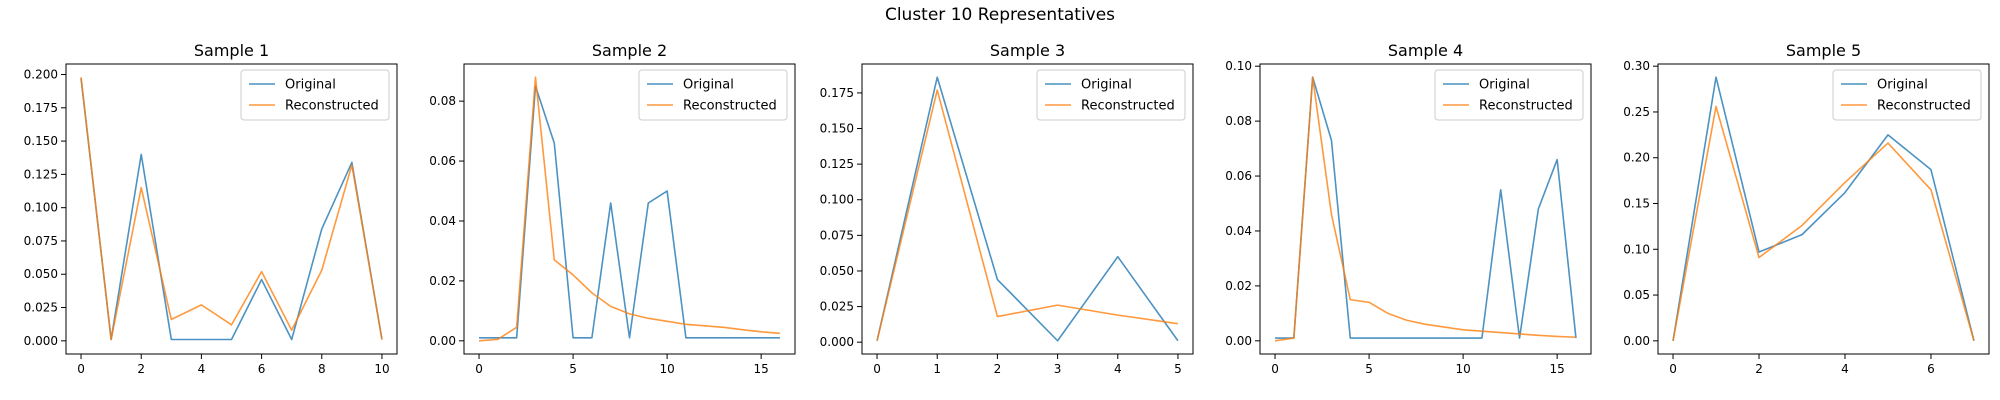  I want to click on y-tick-label: 0.06, so click(1238, 176).